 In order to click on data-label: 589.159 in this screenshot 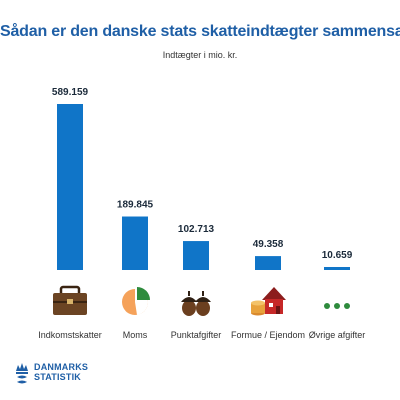, I will do `click(70, 92)`.